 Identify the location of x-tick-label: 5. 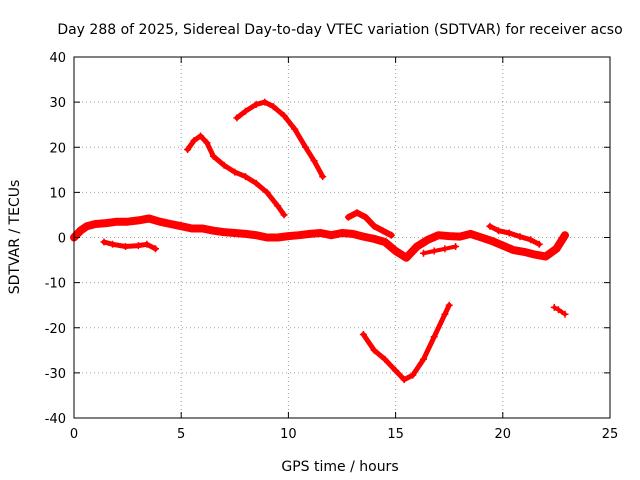
(181, 434).